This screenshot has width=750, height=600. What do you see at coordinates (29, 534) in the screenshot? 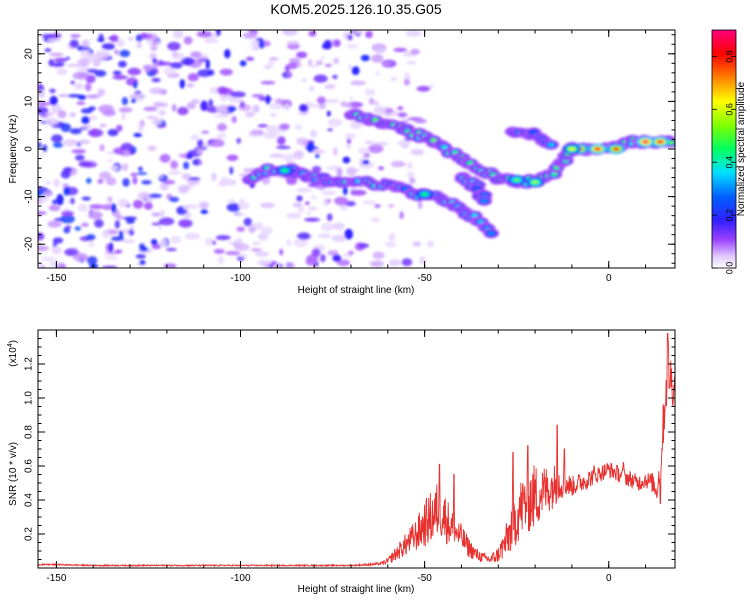
I see `y-tick-label: 0.2` at bounding box center [29, 534].